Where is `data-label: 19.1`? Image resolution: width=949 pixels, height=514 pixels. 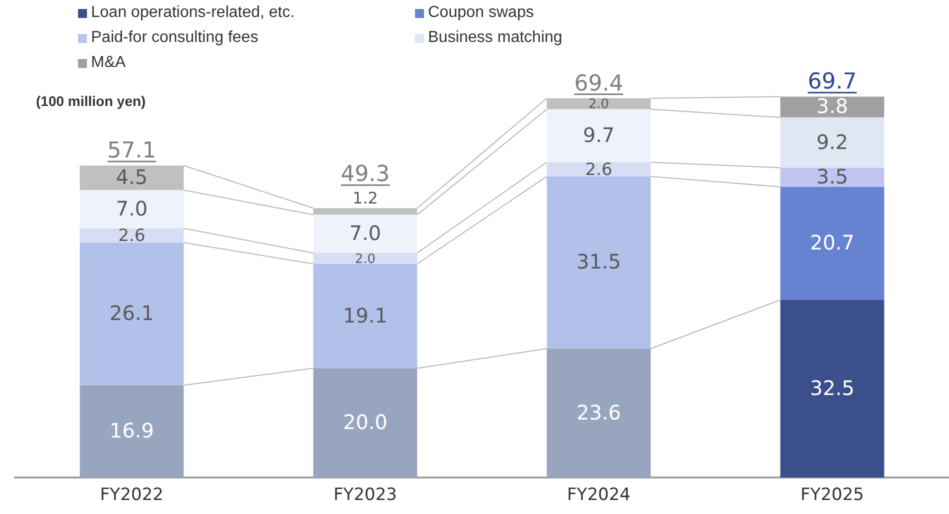
data-label: 19.1 is located at coordinates (365, 315).